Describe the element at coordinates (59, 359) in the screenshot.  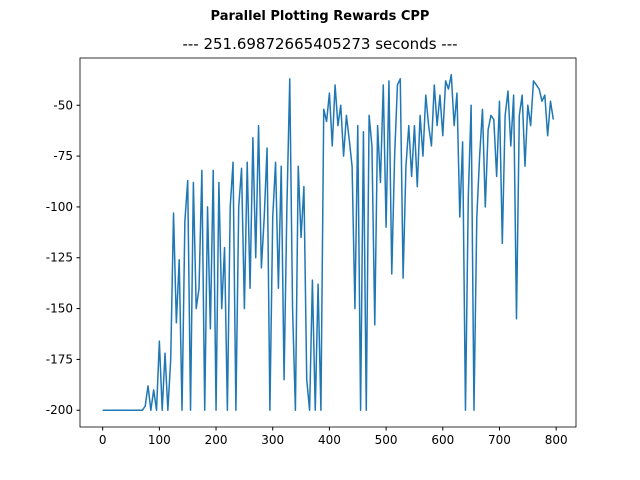
I see `y-tick-label: -175` at that location.